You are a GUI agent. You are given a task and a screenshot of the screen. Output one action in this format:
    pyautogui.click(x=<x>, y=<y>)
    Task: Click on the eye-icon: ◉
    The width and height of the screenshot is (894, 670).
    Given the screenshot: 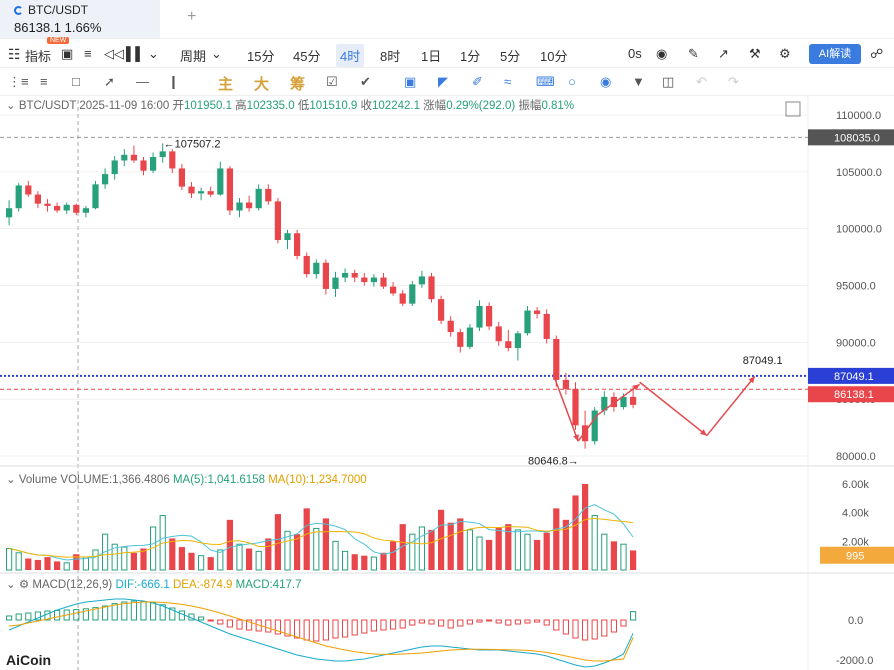 What is the action you would take?
    pyautogui.click(x=606, y=81)
    